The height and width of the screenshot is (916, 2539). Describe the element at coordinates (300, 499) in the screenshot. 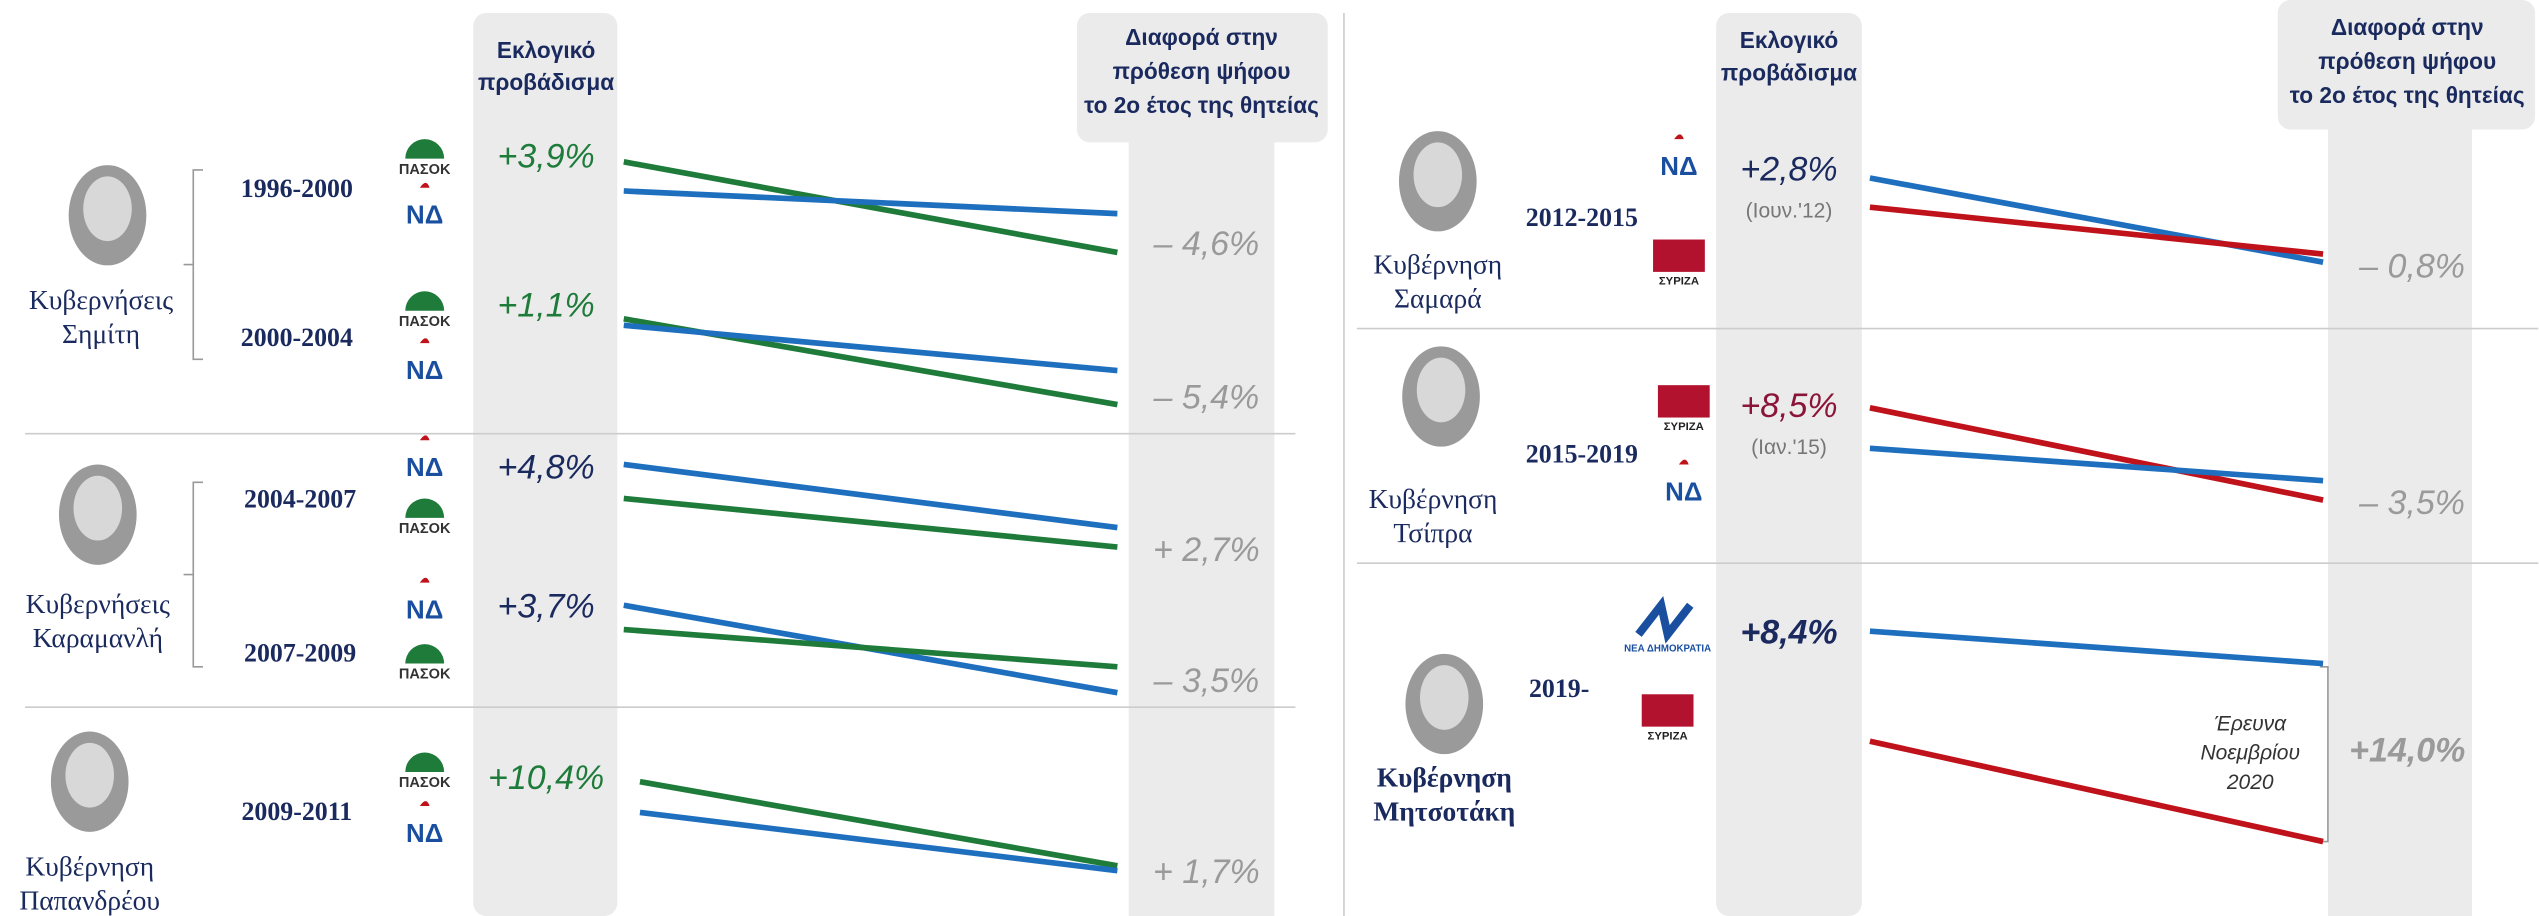

I see `period: 2004-2007` at that location.